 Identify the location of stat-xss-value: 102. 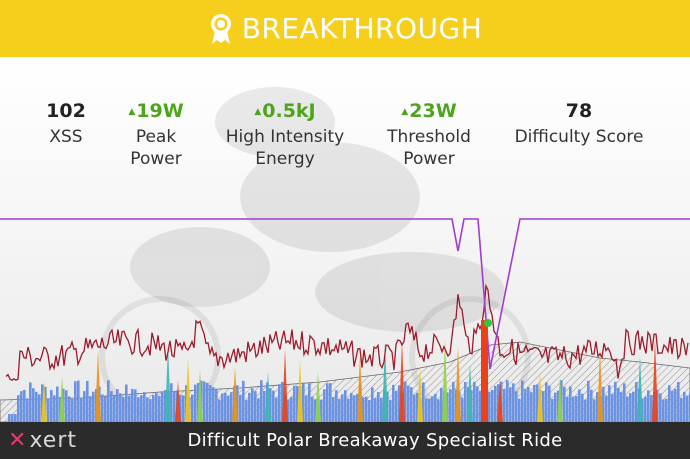
(66, 111).